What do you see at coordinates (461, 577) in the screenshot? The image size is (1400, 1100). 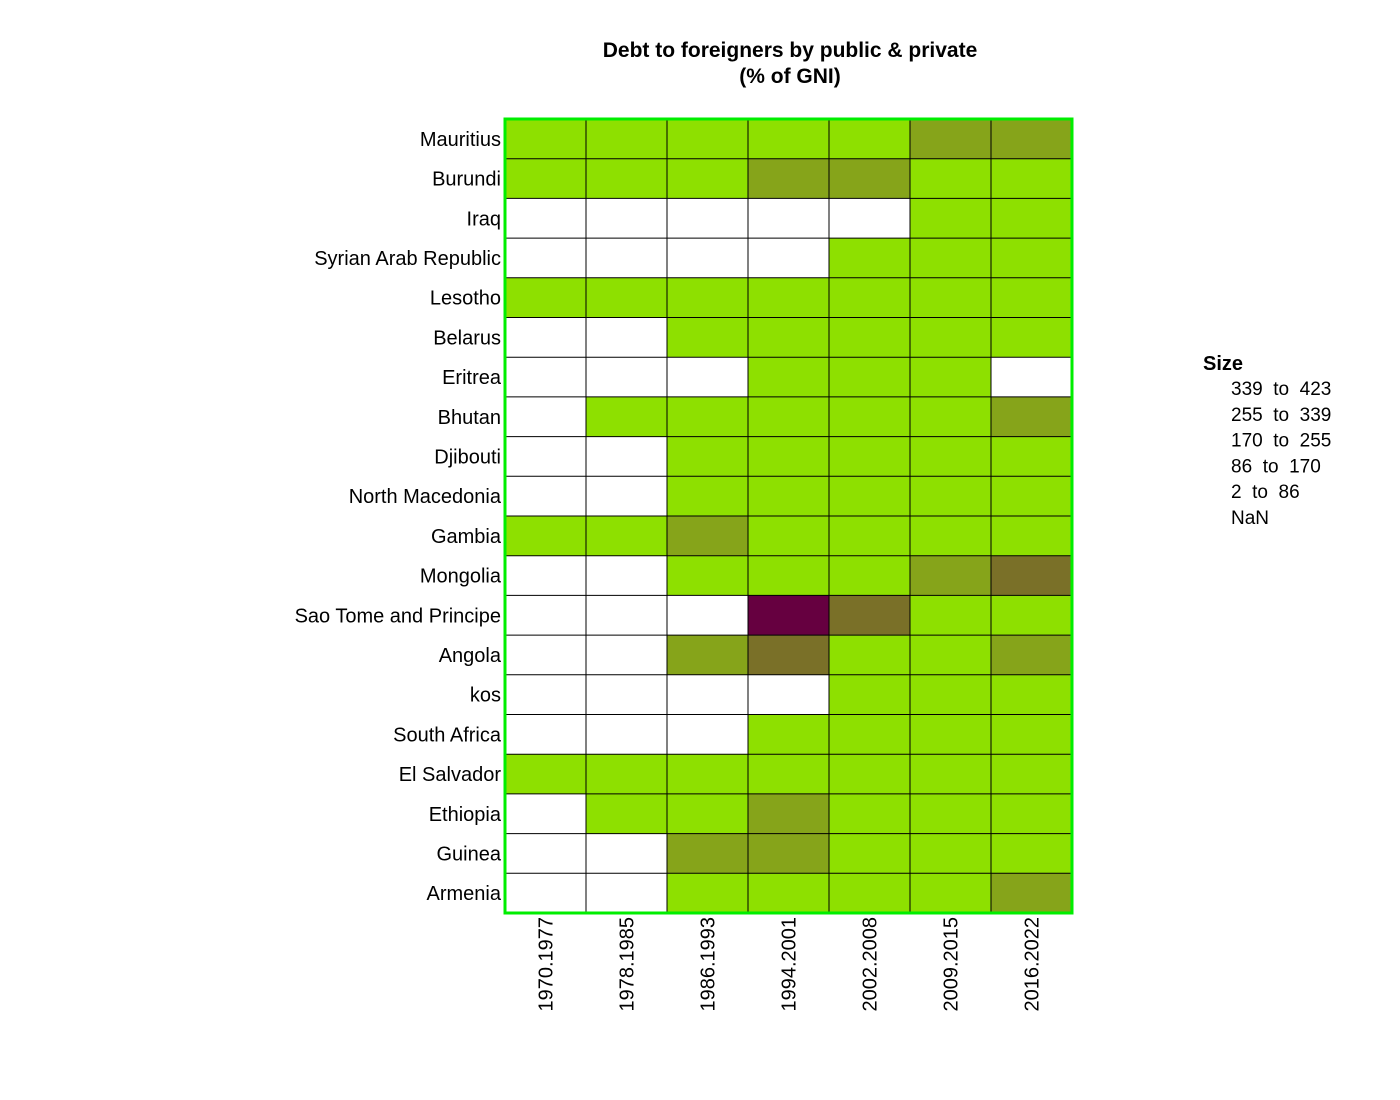 I see `row-label: Mongolia` at bounding box center [461, 577].